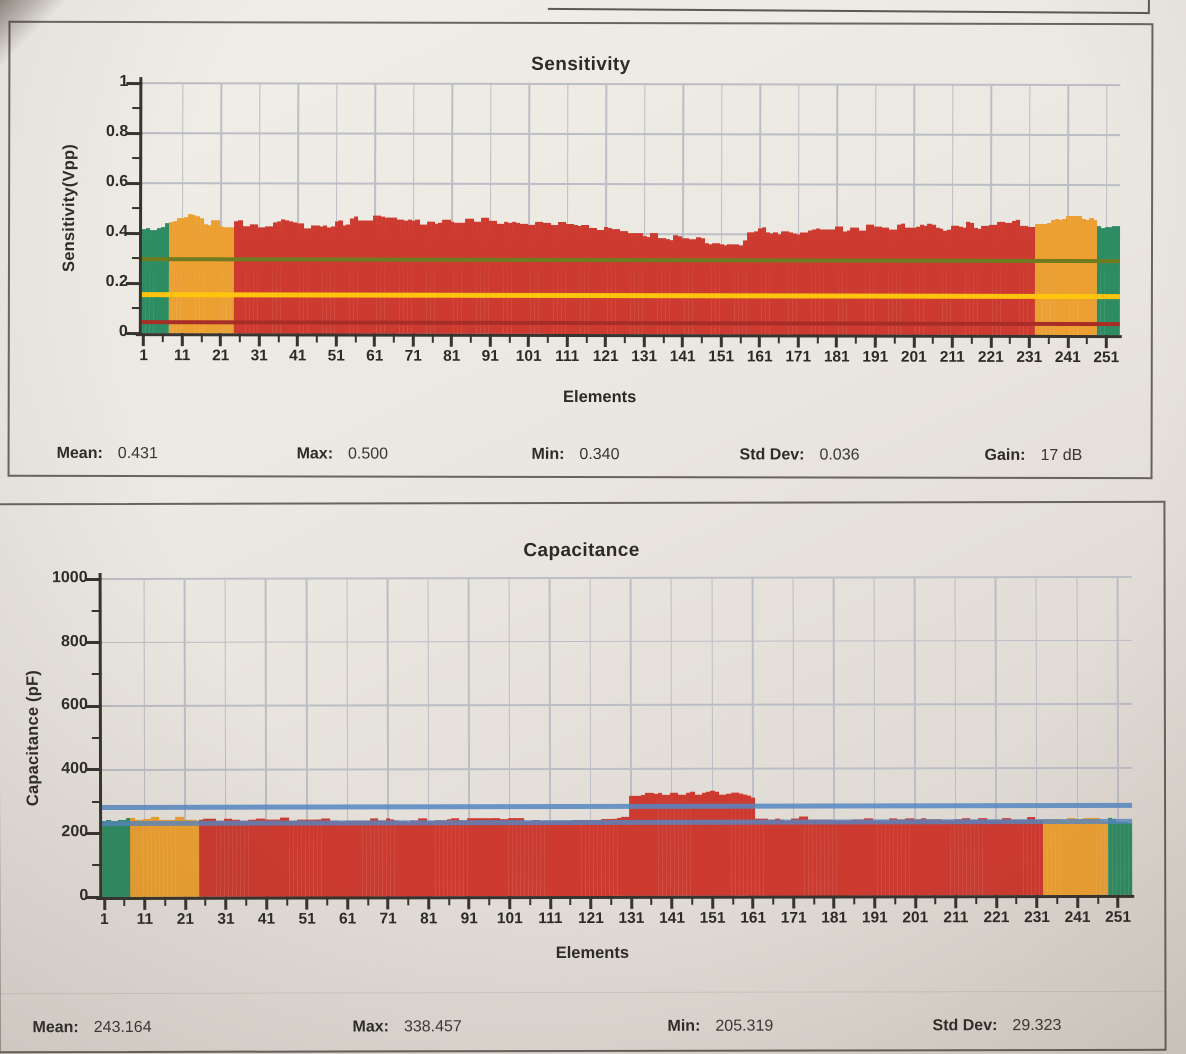 This screenshot has width=1186, height=1054. What do you see at coordinates (185, 919) in the screenshot?
I see `x-tick-label: 21` at bounding box center [185, 919].